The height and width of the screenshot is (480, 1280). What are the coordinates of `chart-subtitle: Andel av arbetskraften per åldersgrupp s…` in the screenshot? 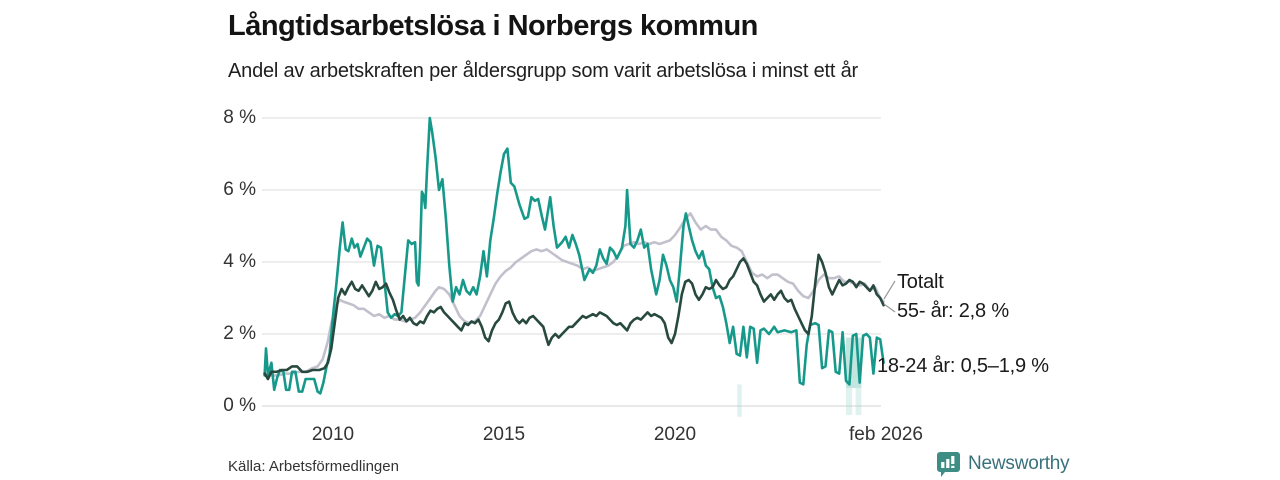 It's located at (543, 71).